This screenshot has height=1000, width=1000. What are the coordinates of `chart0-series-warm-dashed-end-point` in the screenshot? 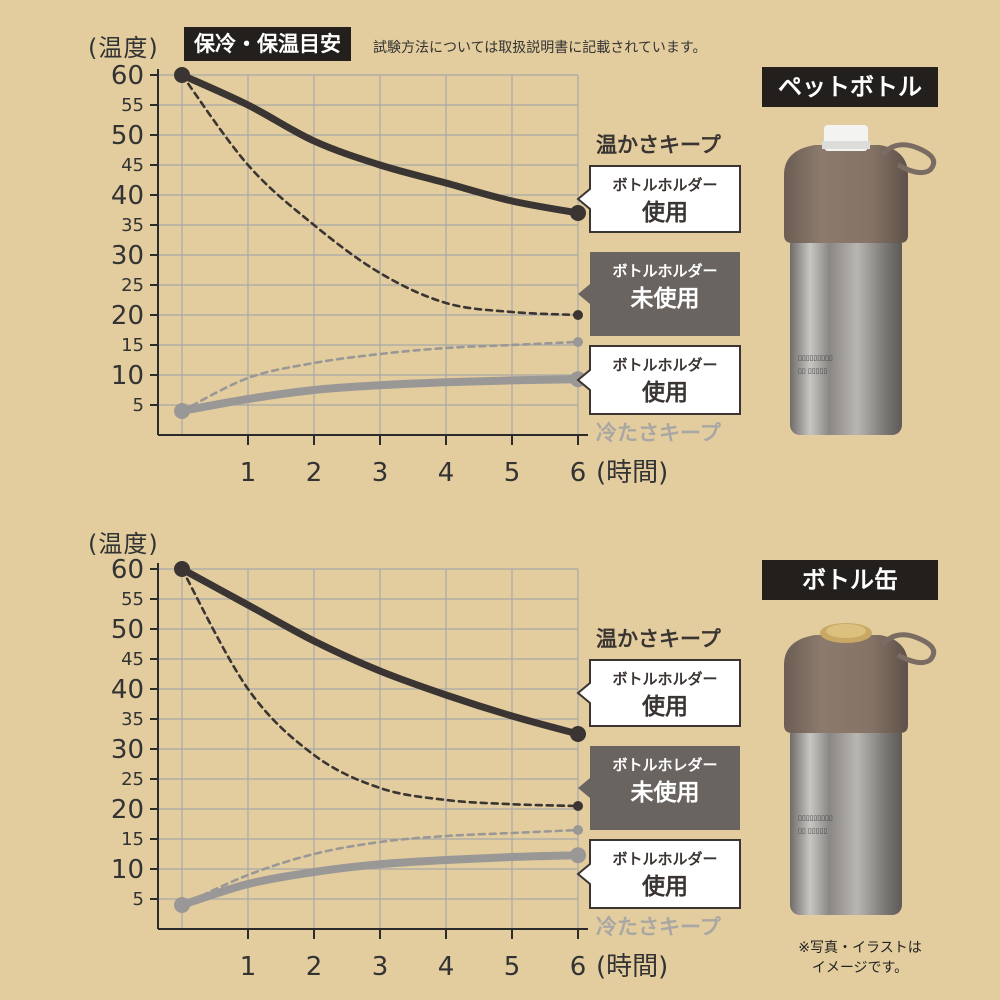 It's located at (578, 315).